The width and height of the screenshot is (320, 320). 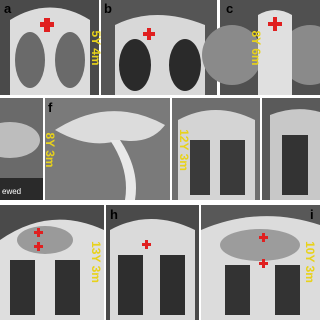 What do you see at coordinates (107, 149) in the screenshot?
I see `panel-f` at bounding box center [107, 149].